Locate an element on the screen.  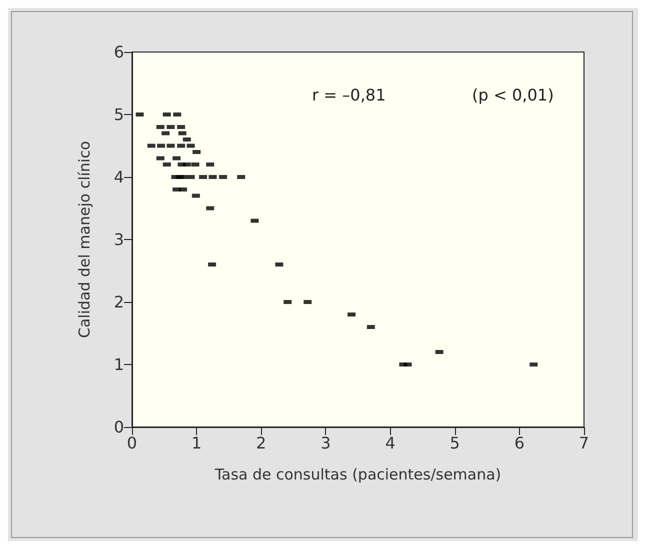
y-tick-label: 3 is located at coordinates (119, 239).